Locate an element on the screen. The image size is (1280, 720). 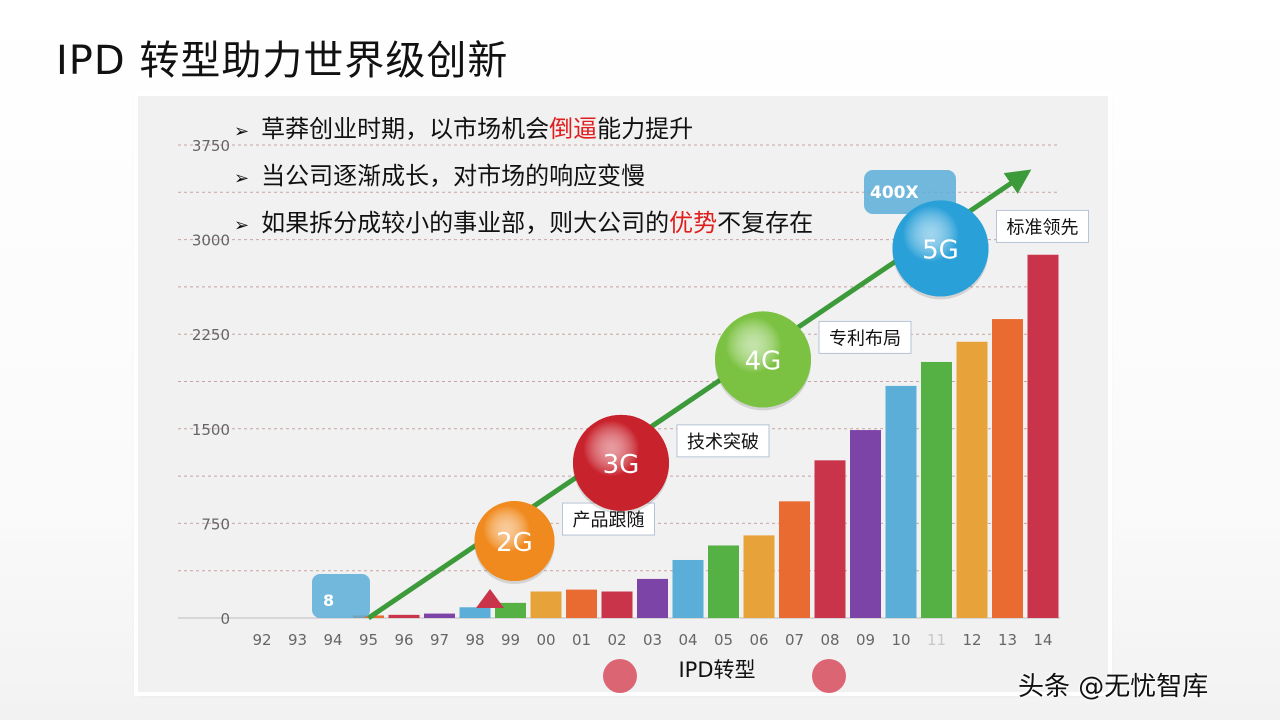
x-tick-label: 14 is located at coordinates (1042, 640).